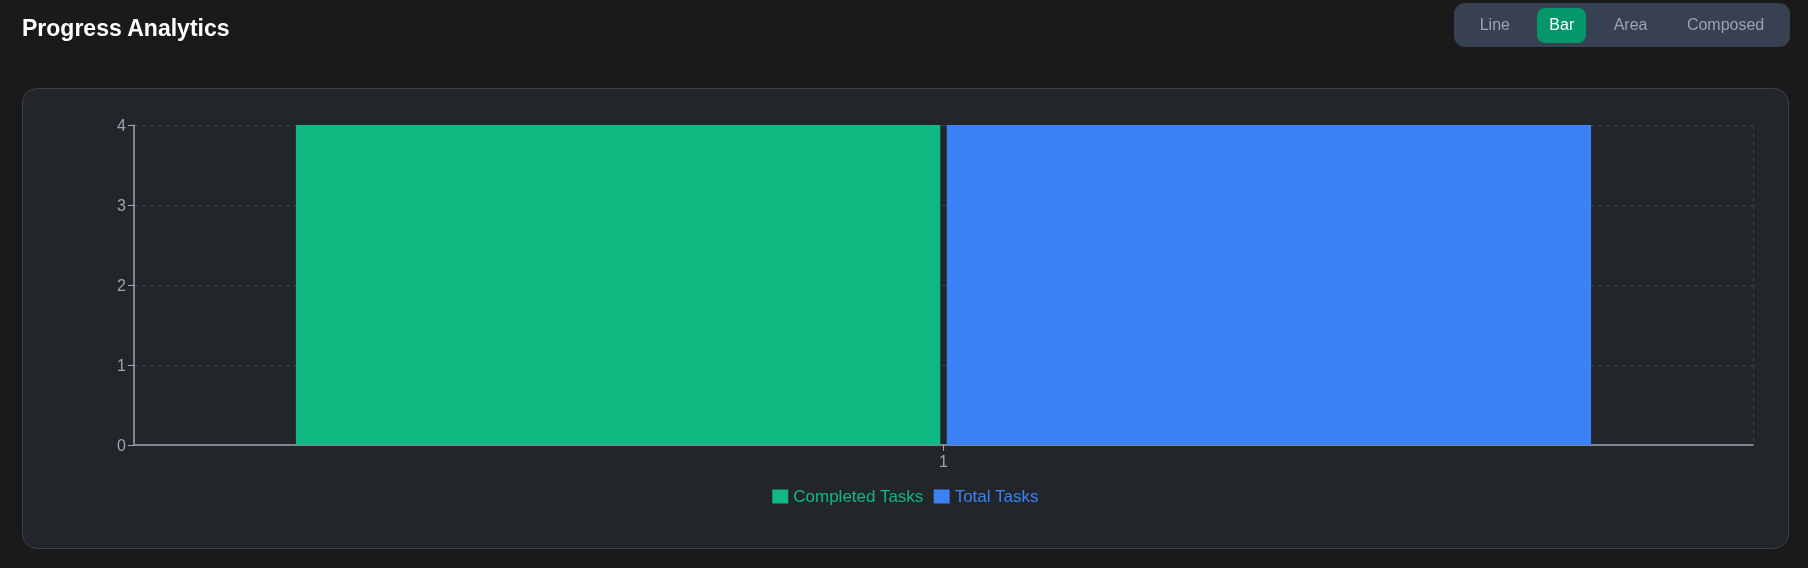  What do you see at coordinates (1494, 25) in the screenshot?
I see `toggle-button: Line` at bounding box center [1494, 25].